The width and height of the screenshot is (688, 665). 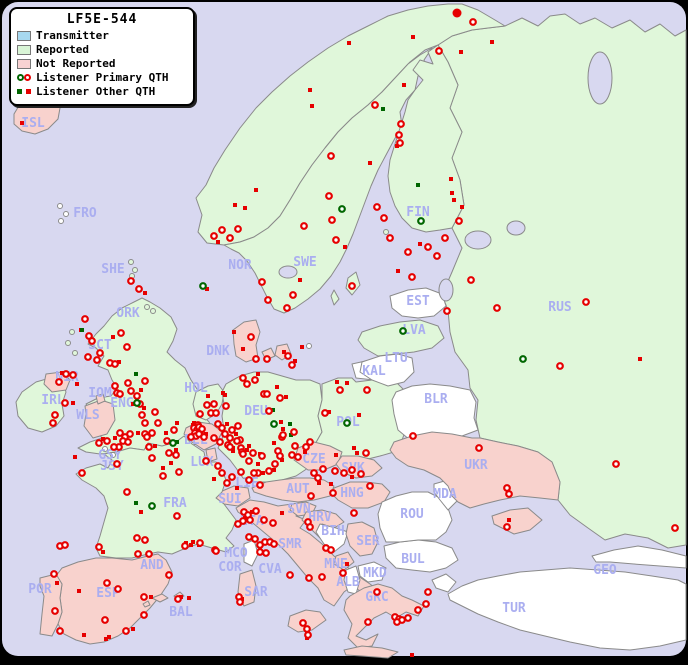 What do you see at coordinates (320, 517) in the screenshot?
I see `country-label-hrv: HRV` at bounding box center [320, 517].